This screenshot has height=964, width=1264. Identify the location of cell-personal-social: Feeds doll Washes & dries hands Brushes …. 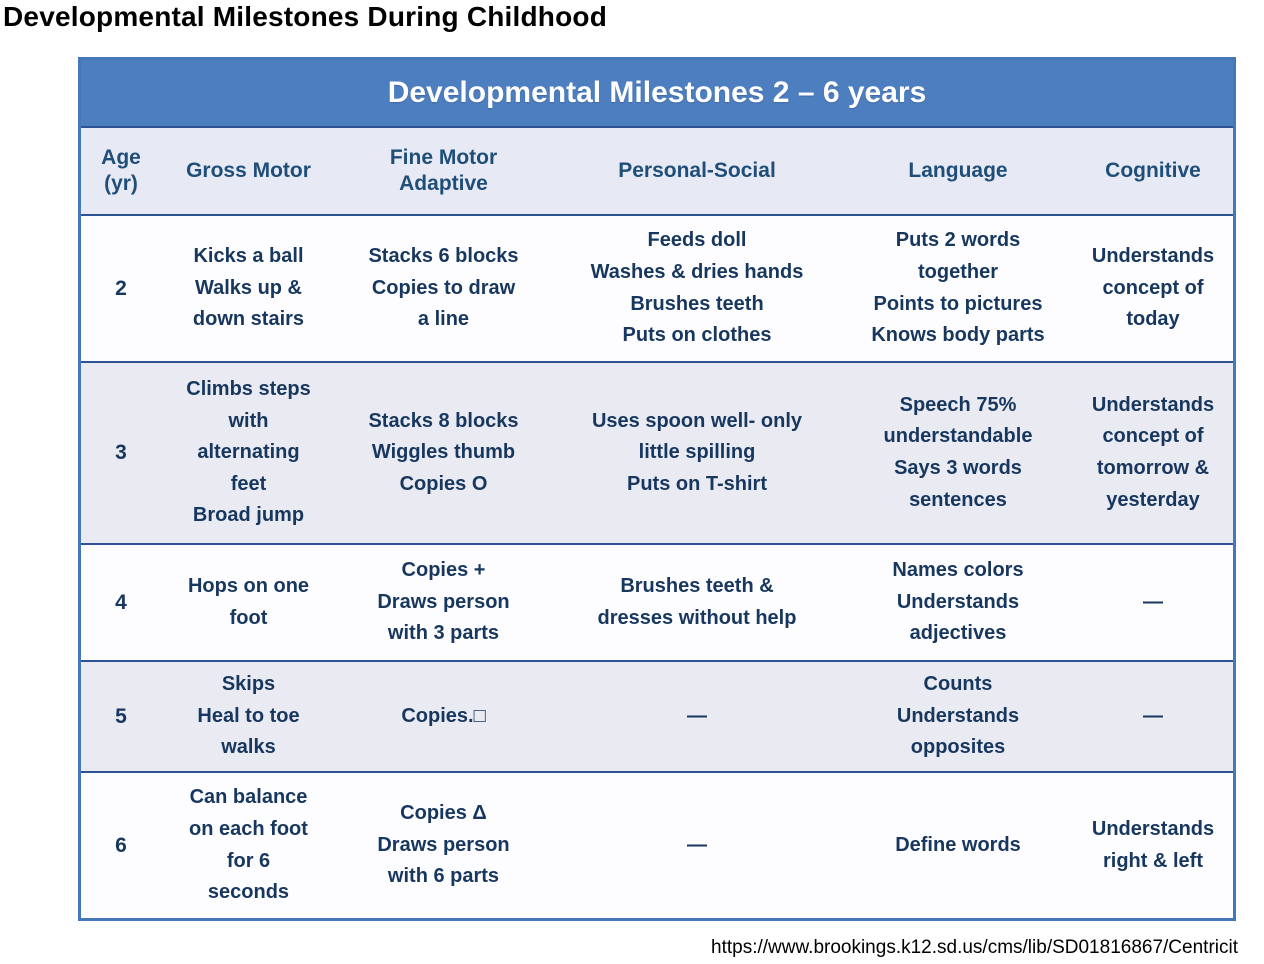
(697, 288).